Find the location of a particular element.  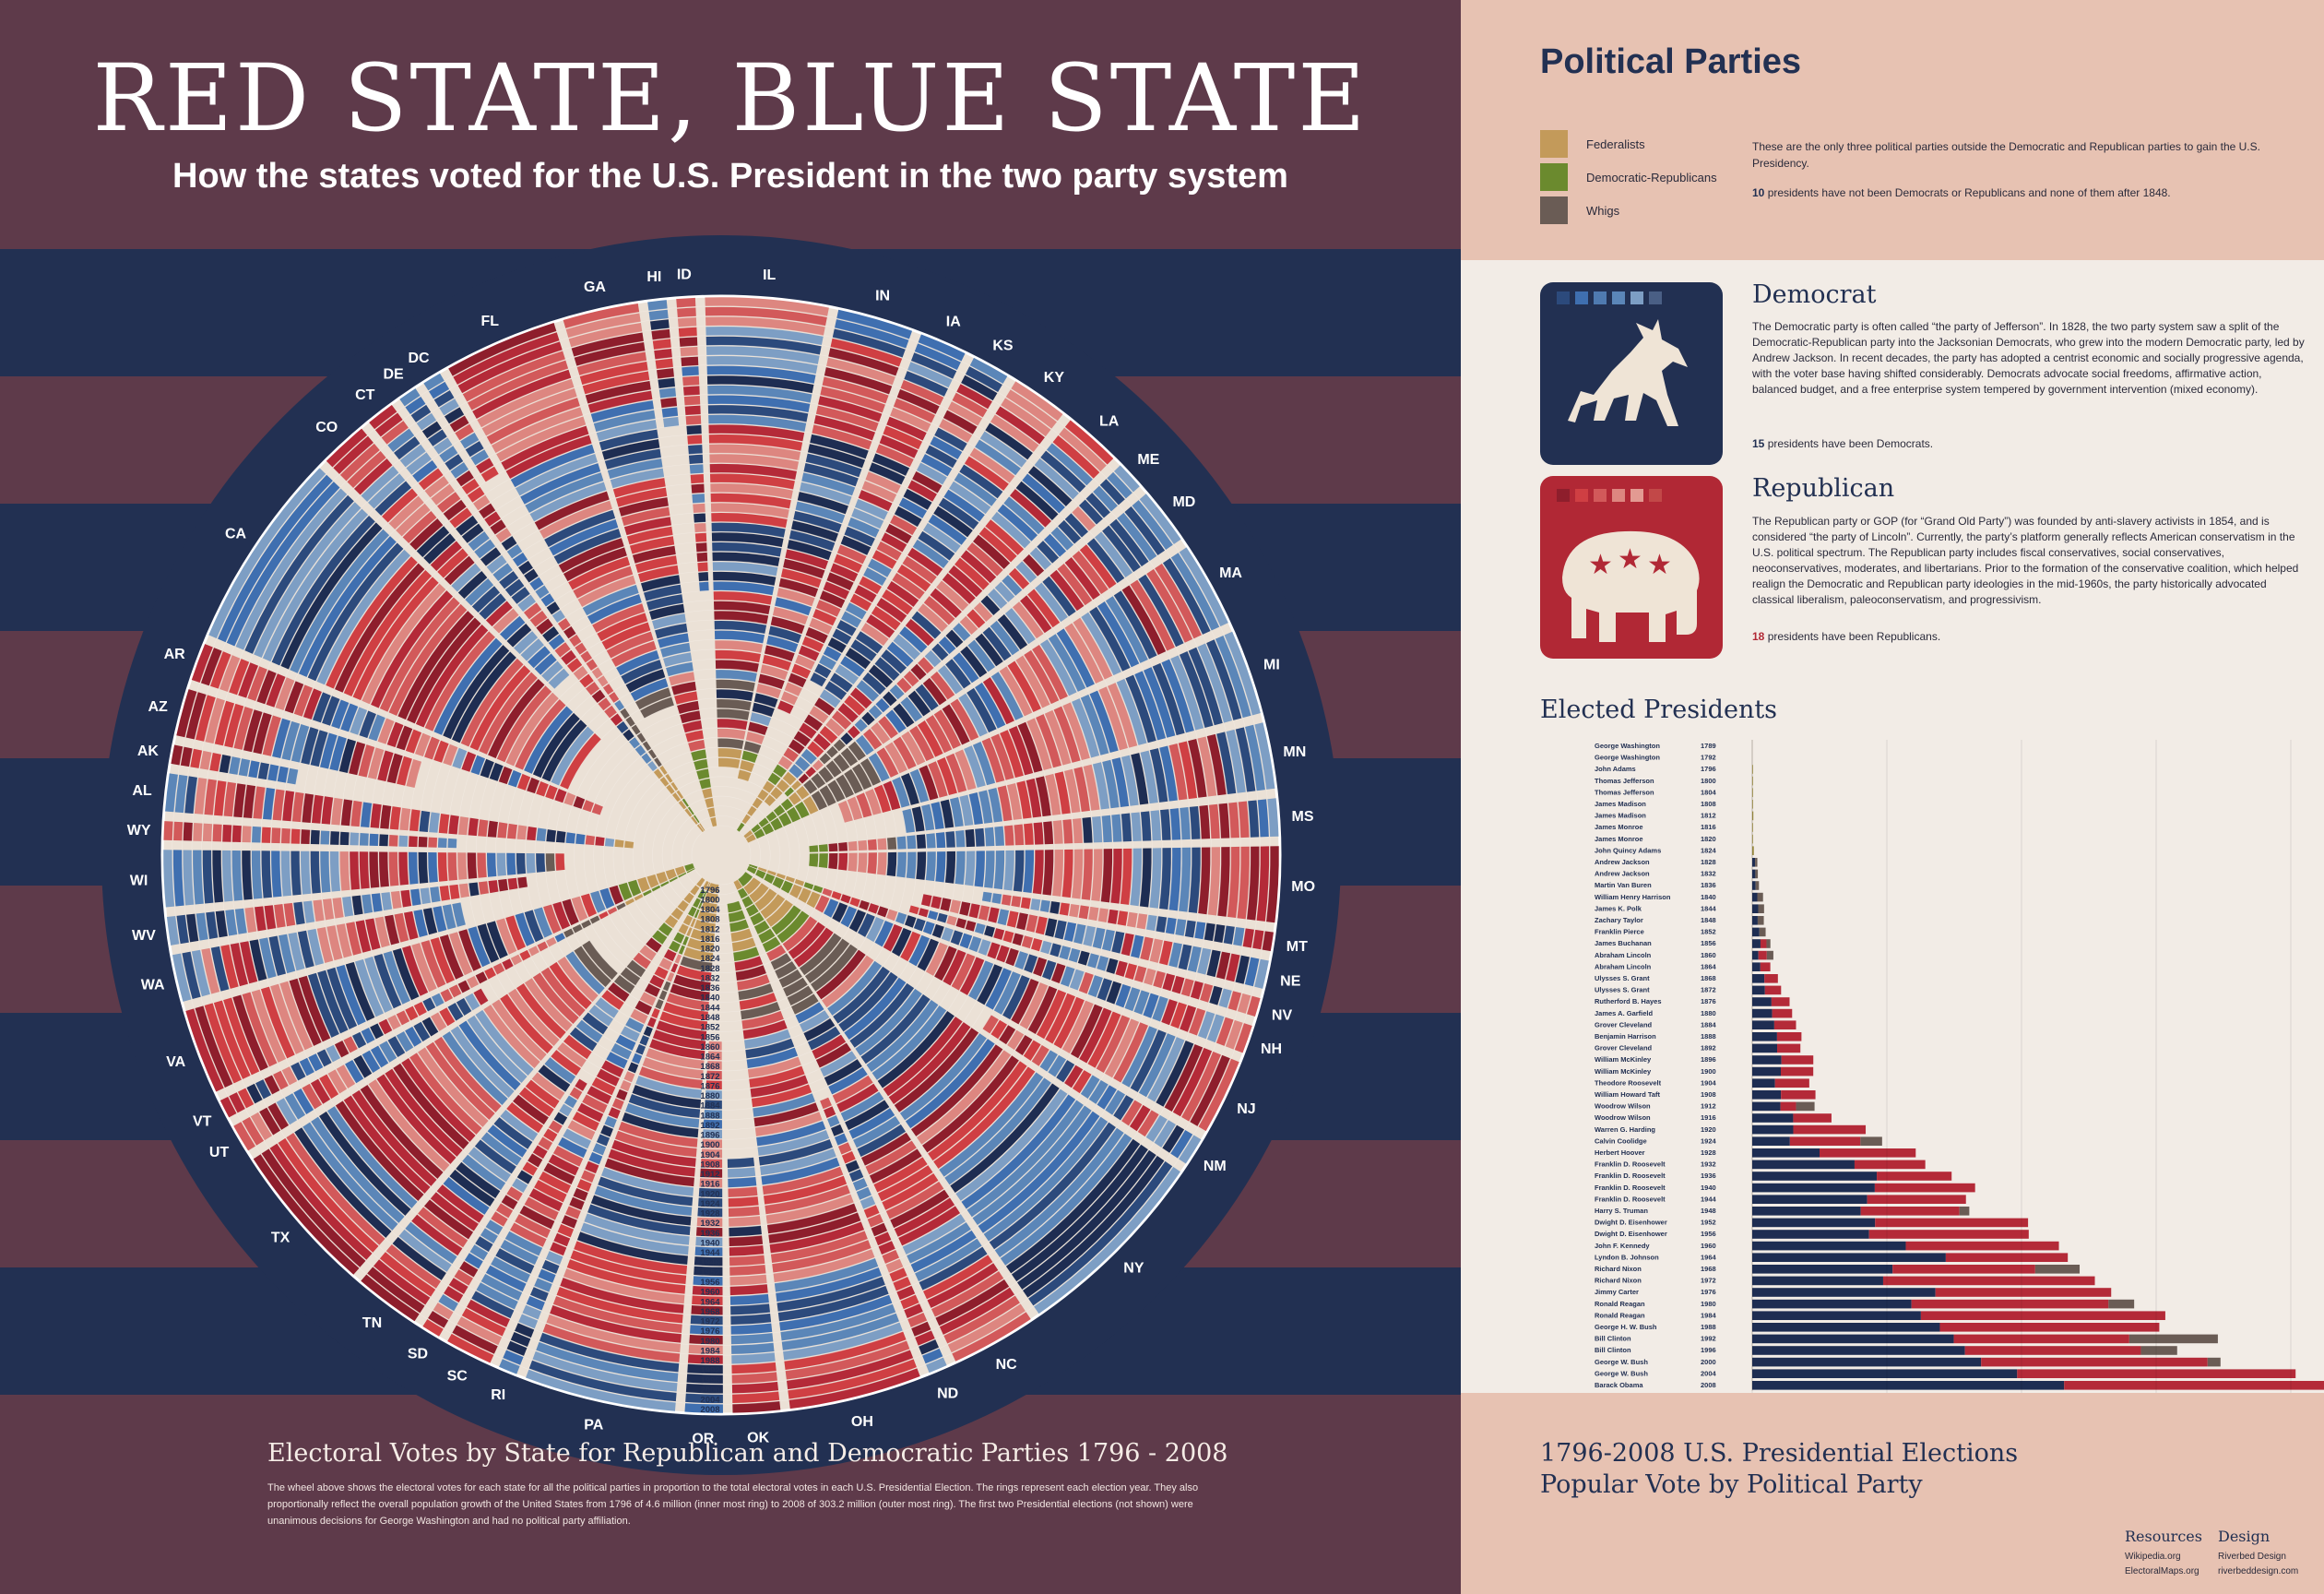

legend-item-whigs: Whigs is located at coordinates (1579, 210).